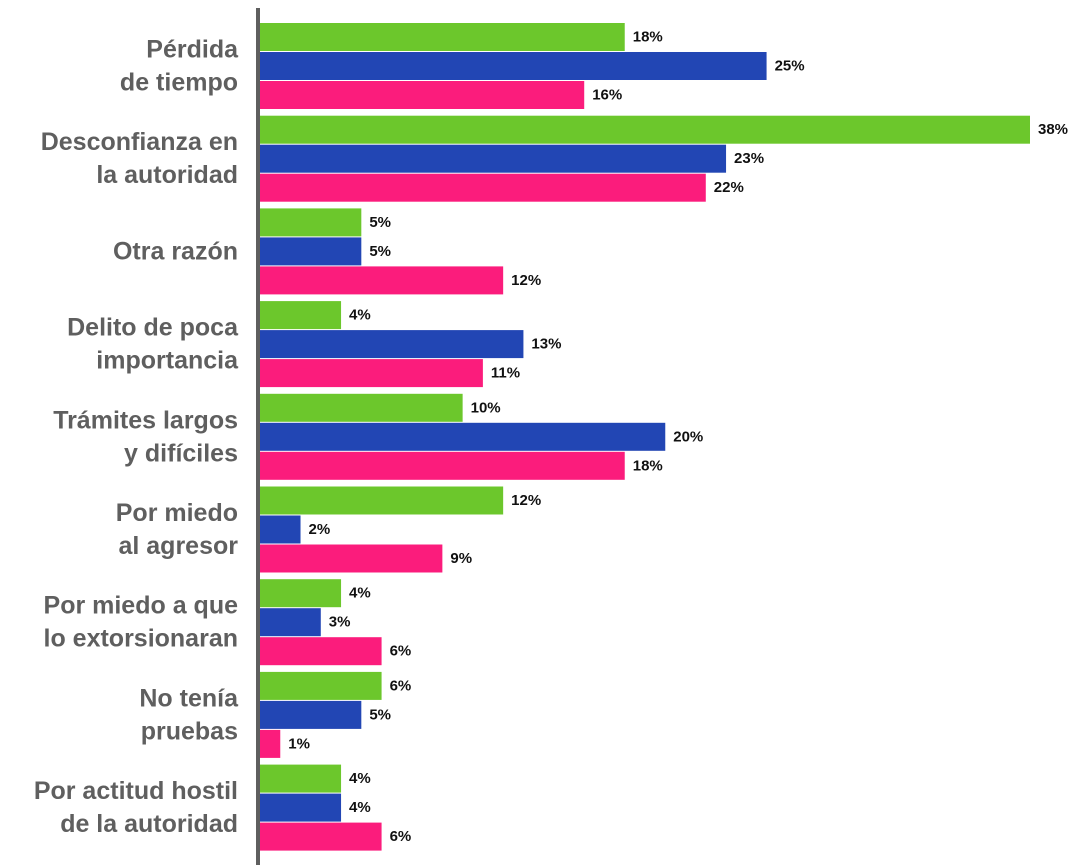  I want to click on category-label-1-line-0: Desconfianza en, so click(139, 142).